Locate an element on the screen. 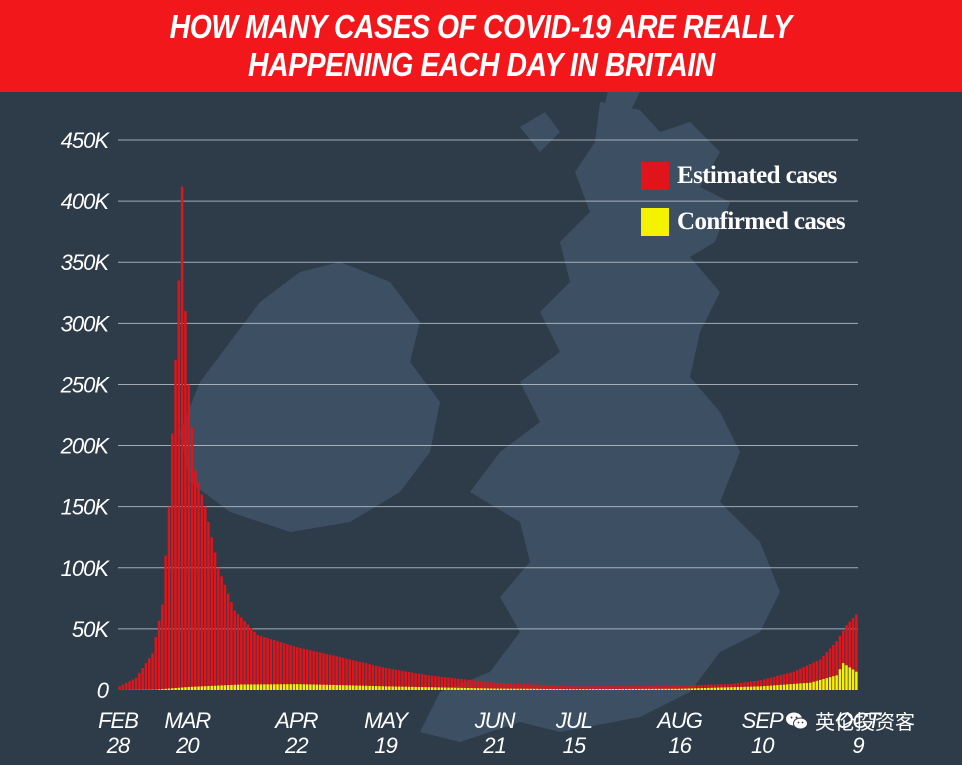  watermark-text: 英伦投资客 is located at coordinates (865, 722).